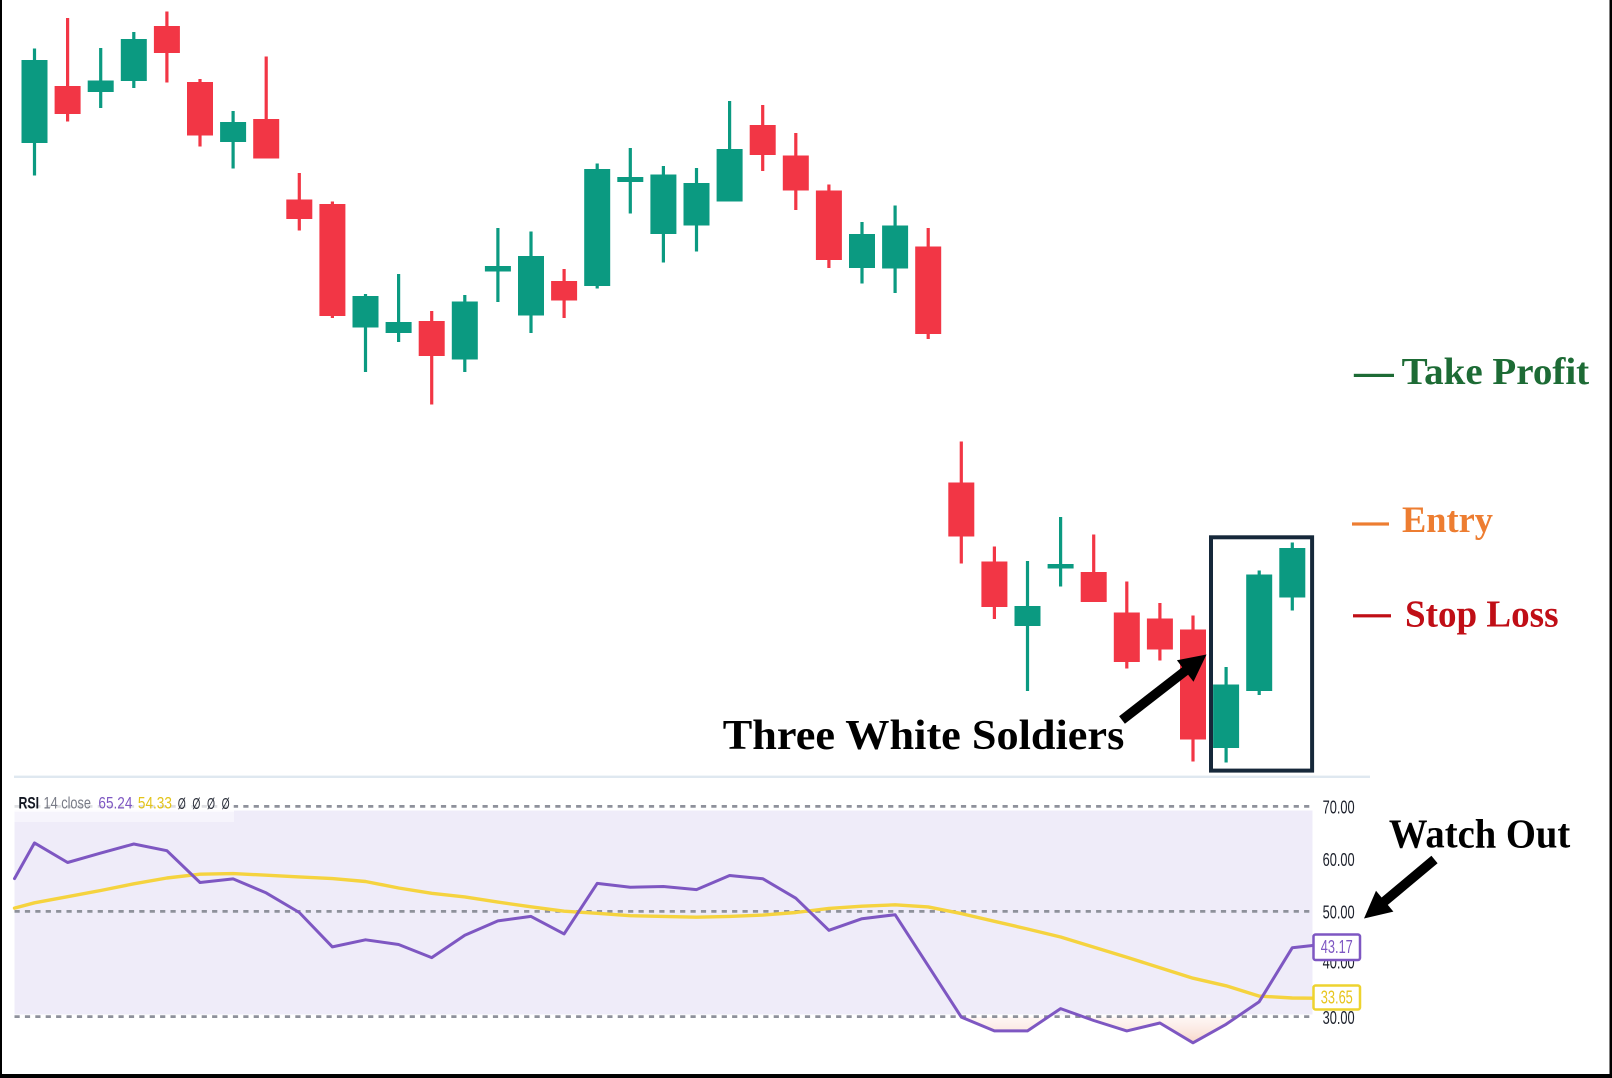 The image size is (1612, 1078). What do you see at coordinates (1339, 860) in the screenshot?
I see `svg-text: 60.00` at bounding box center [1339, 860].